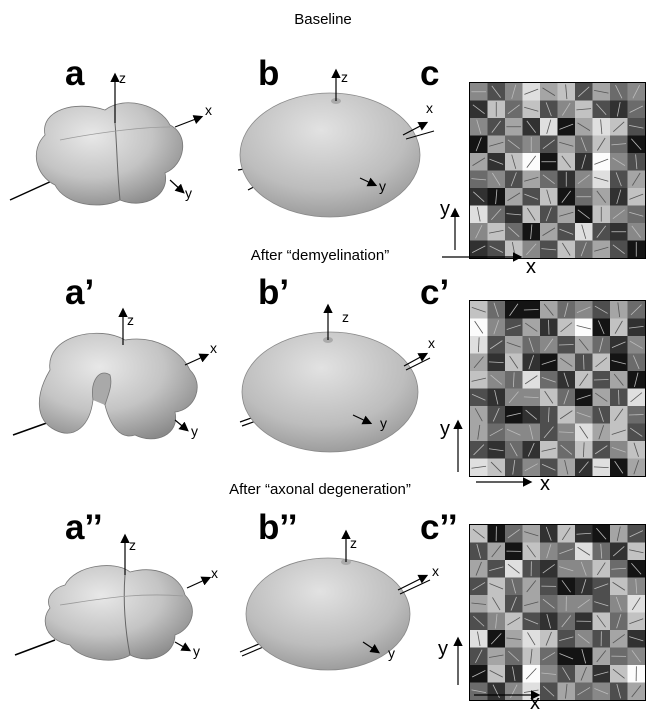 This screenshot has height=713, width=646. Describe the element at coordinates (337, 378) in the screenshot. I see `diffusion-surface-b-prime: z x y` at that location.